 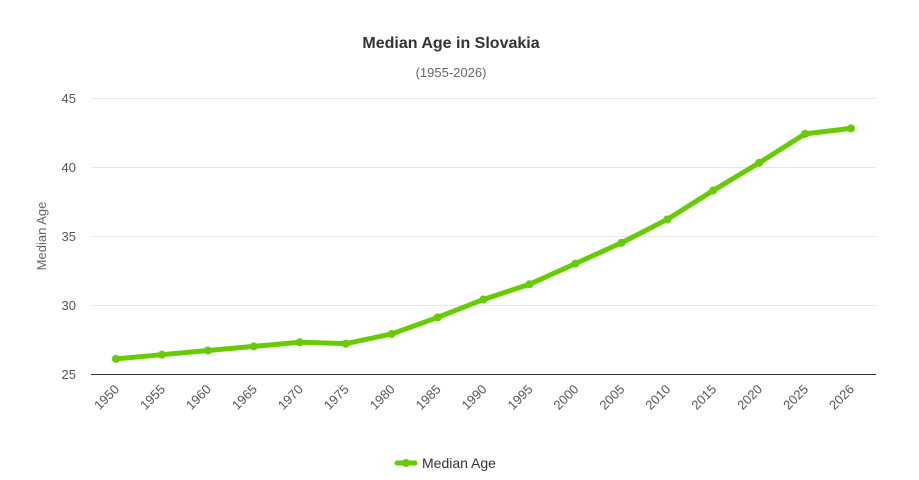 What do you see at coordinates (69, 236) in the screenshot?
I see `y-tick-label: 35` at bounding box center [69, 236].